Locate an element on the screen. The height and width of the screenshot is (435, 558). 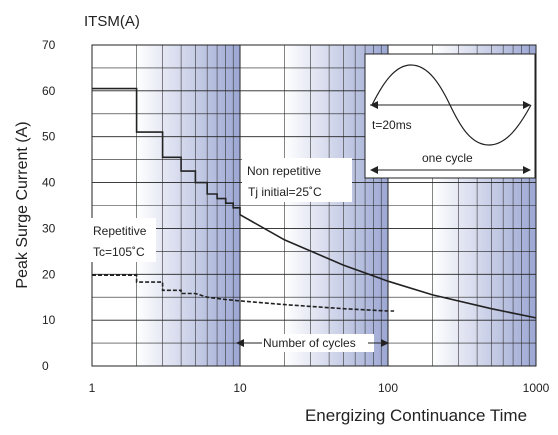
repetitive-condition: Tc=105˚C is located at coordinates (119, 252).